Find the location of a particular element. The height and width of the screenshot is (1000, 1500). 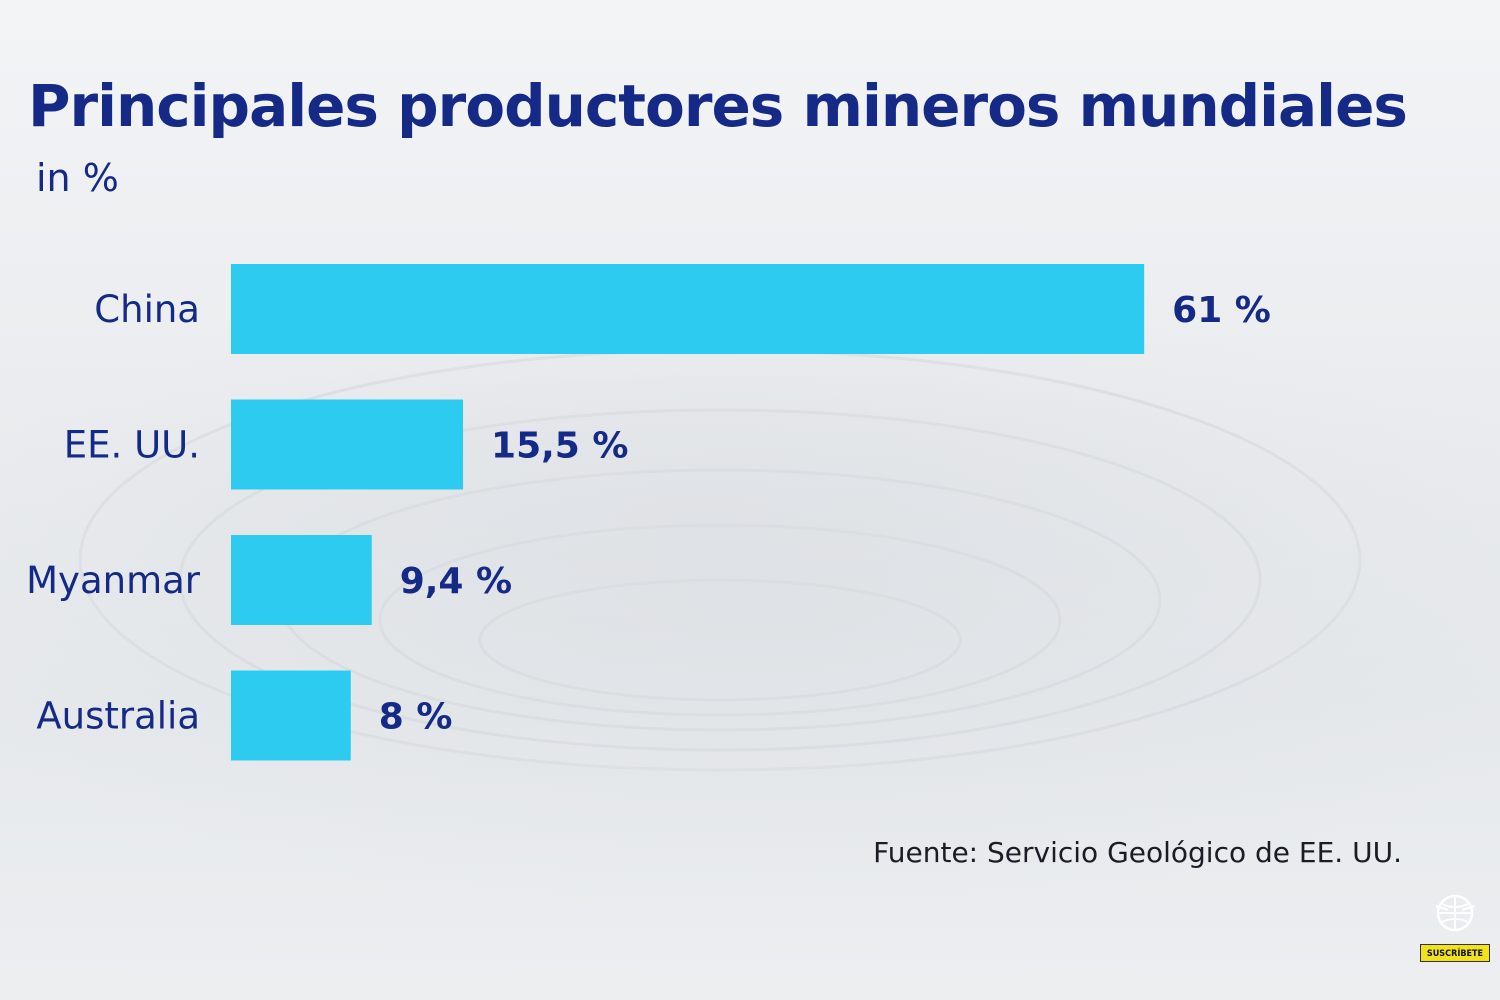

subscribe-badge: SUSCRÍBETE is located at coordinates (1455, 928).